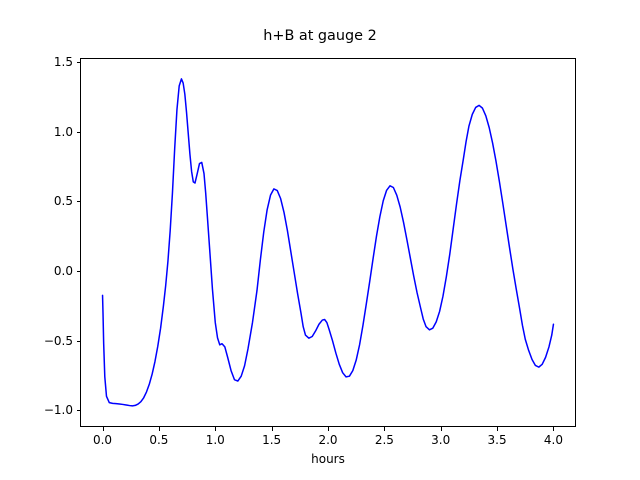  Describe the element at coordinates (384, 440) in the screenshot. I see `x-tick-label: 2.5` at that location.